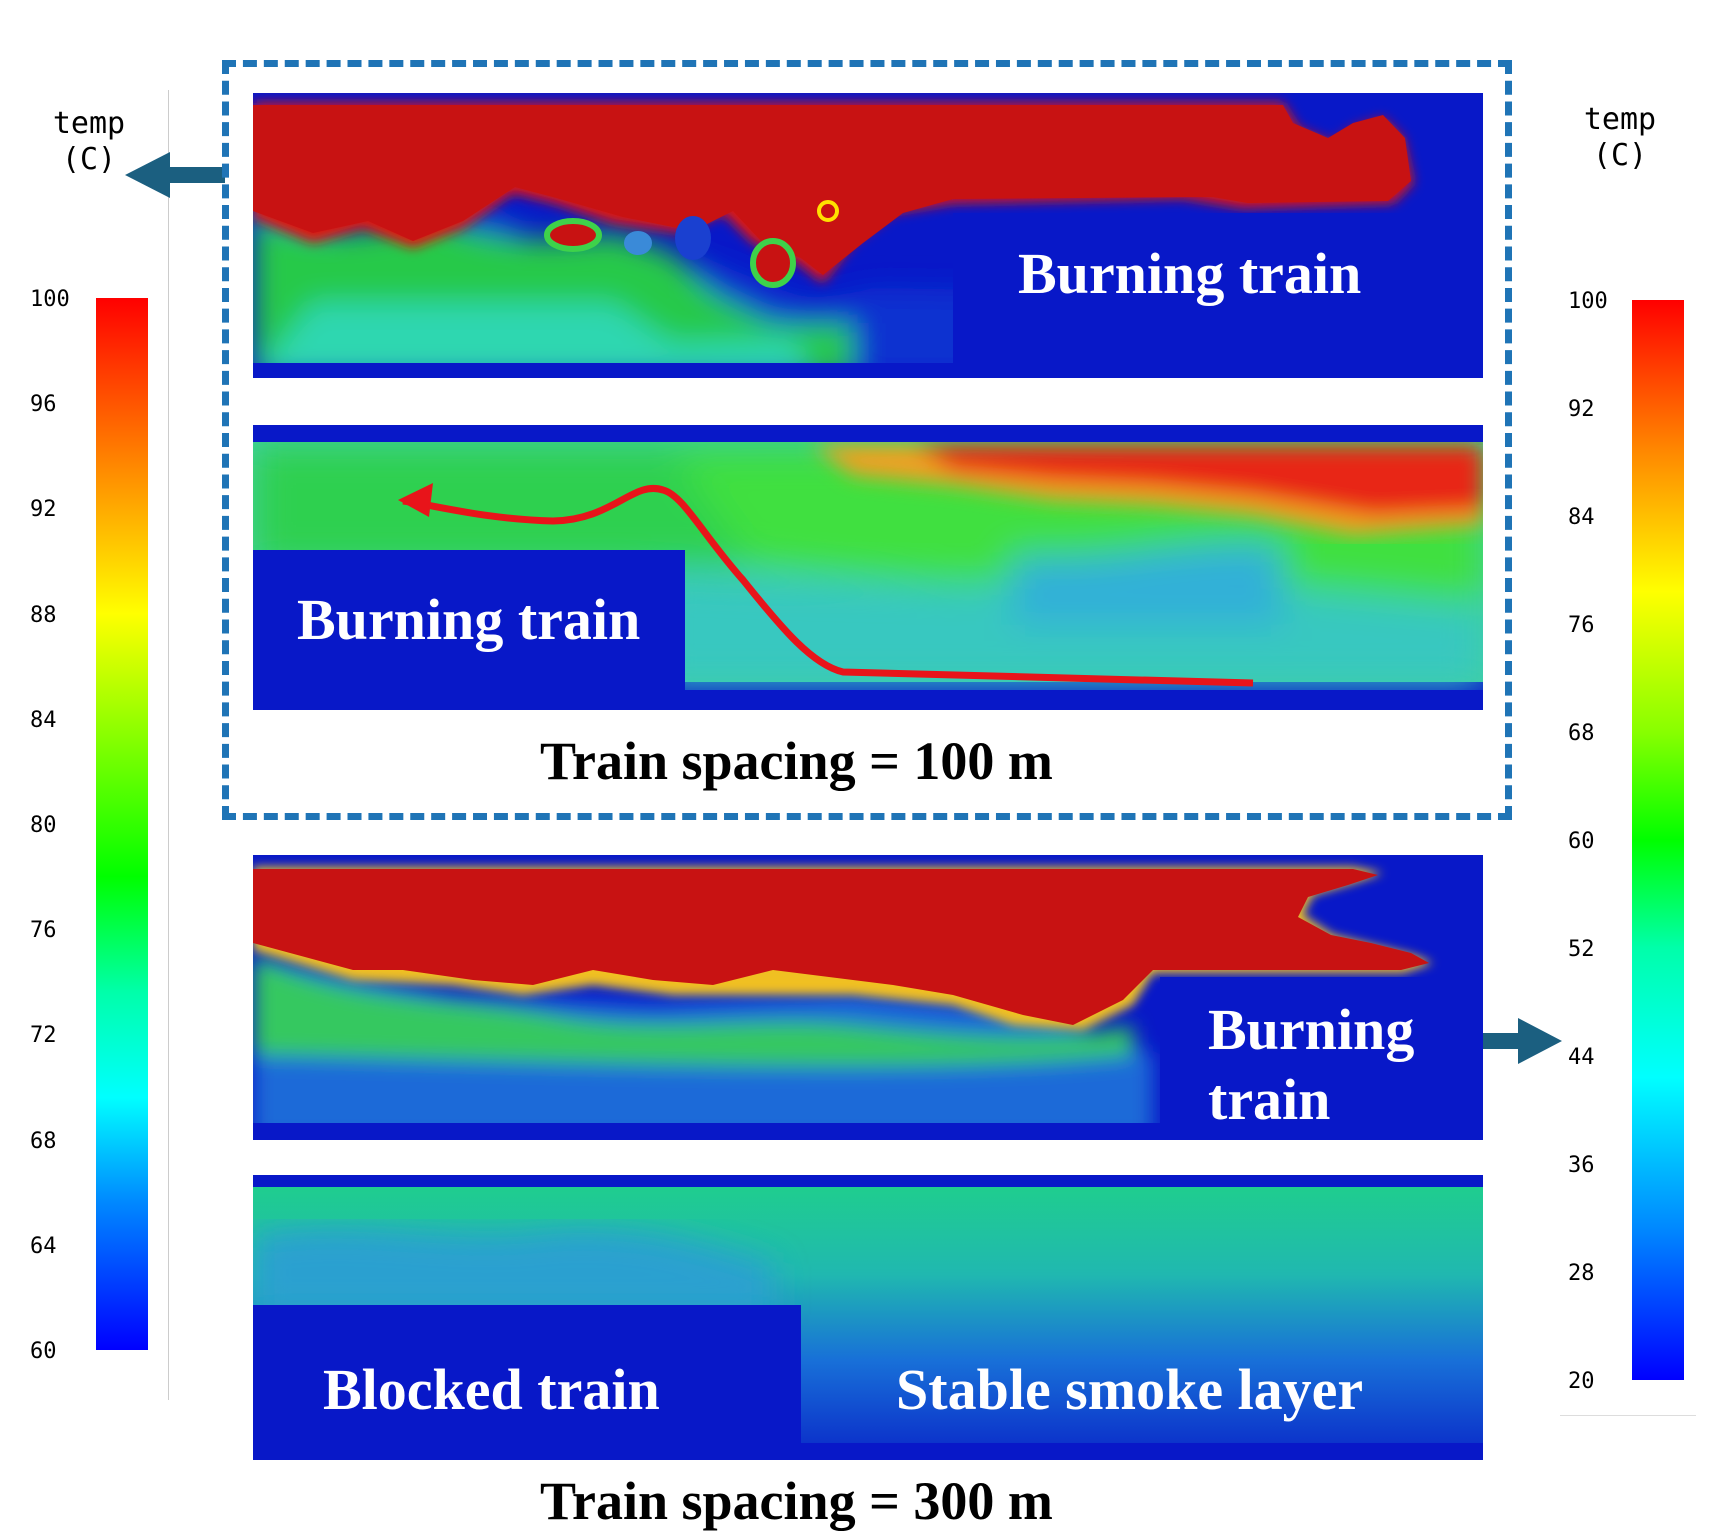 The width and height of the screenshot is (1717, 1535). What do you see at coordinates (868, 1317) in the screenshot?
I see `panel-300m-downstream: Blocked train Stable smoke layer` at bounding box center [868, 1317].